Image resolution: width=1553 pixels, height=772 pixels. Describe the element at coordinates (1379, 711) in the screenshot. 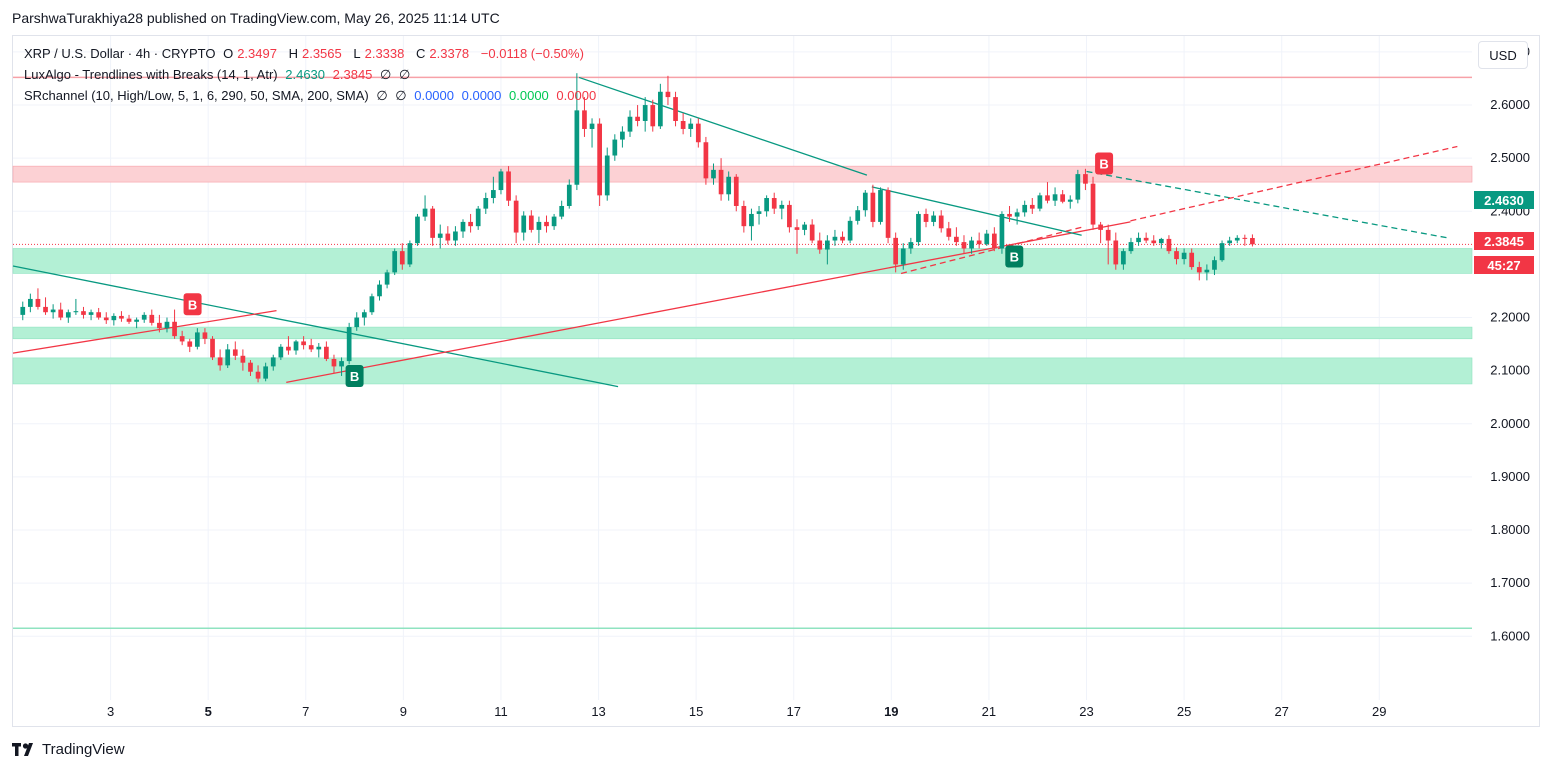

I see `time-tick-label: 29` at that location.